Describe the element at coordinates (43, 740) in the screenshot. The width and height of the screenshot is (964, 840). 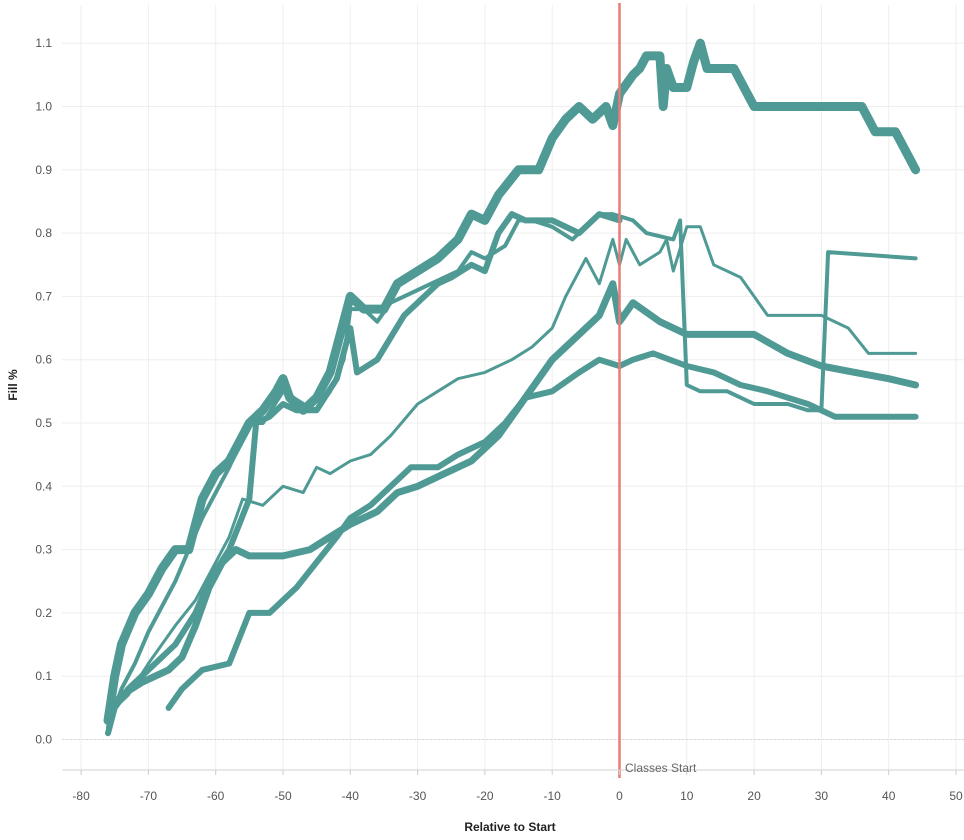
I see `y-tick-label: 0.0` at that location.